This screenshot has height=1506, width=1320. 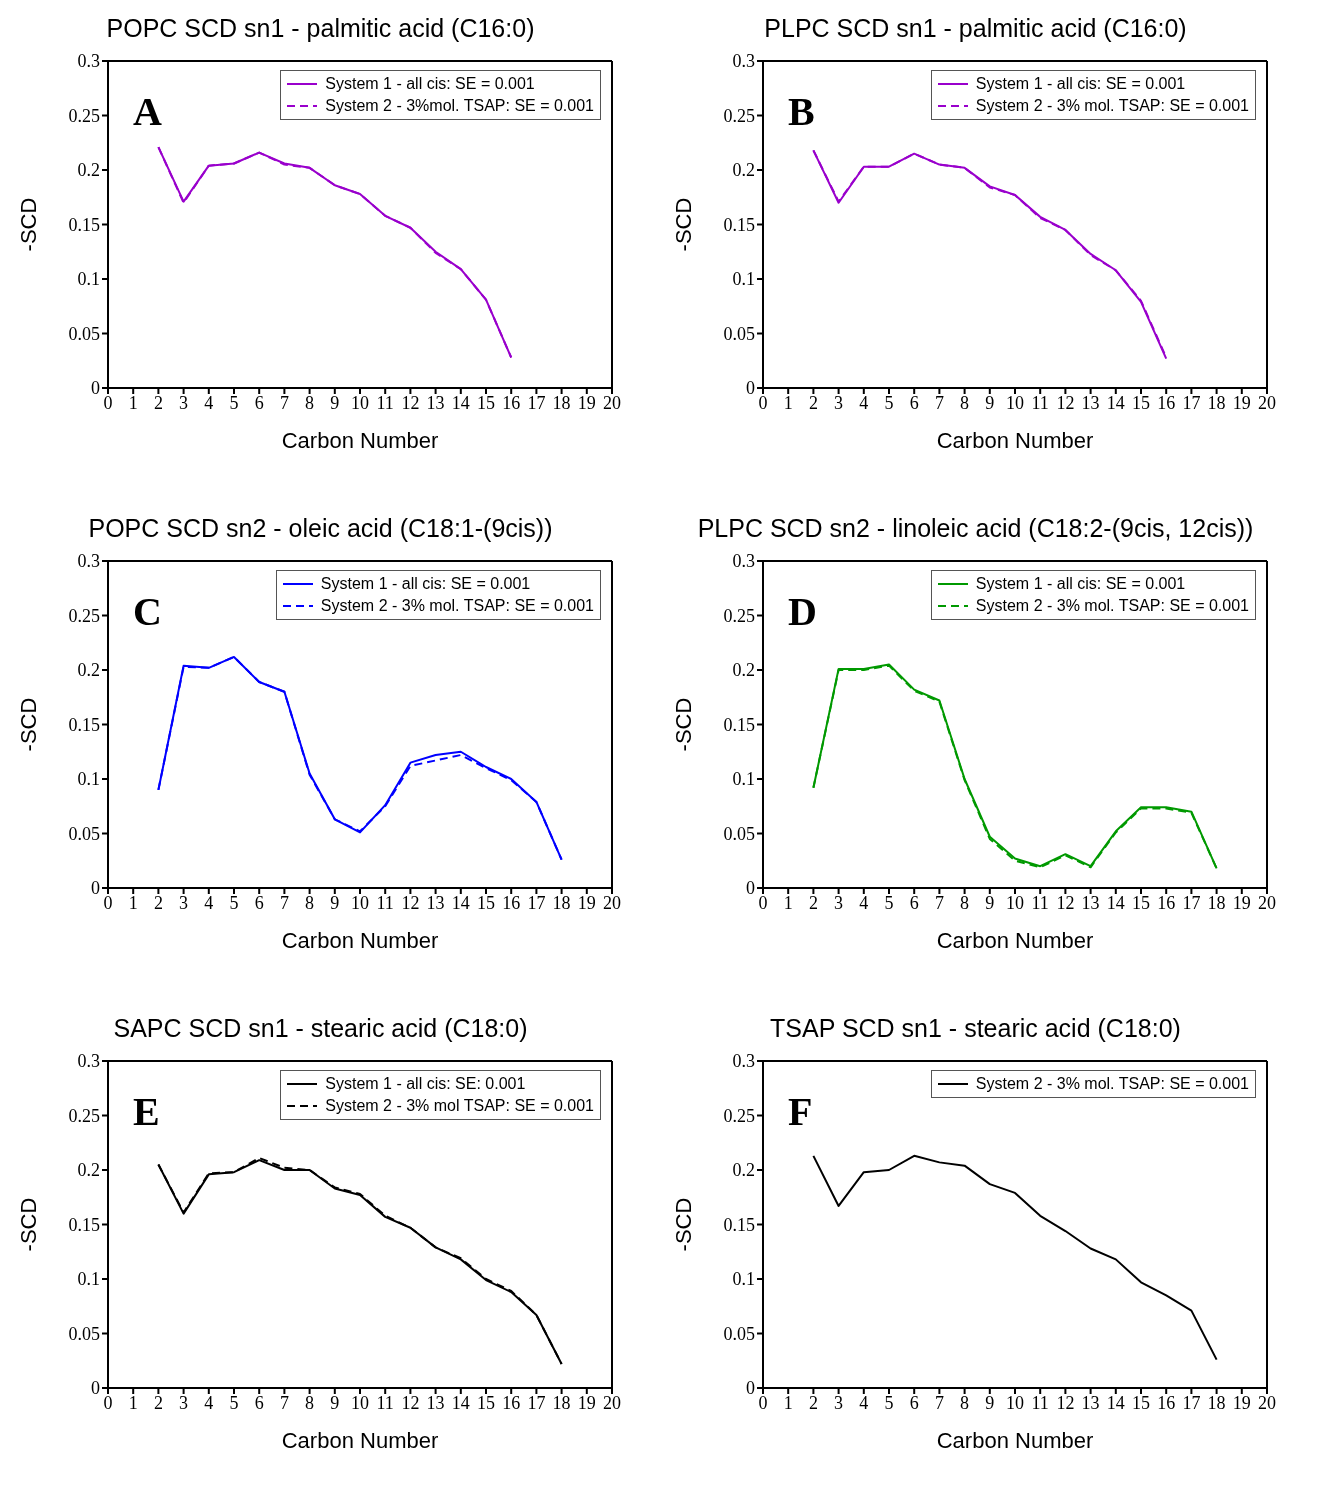 I want to click on y-tick-label: 0.1, so click(x=743, y=1279).